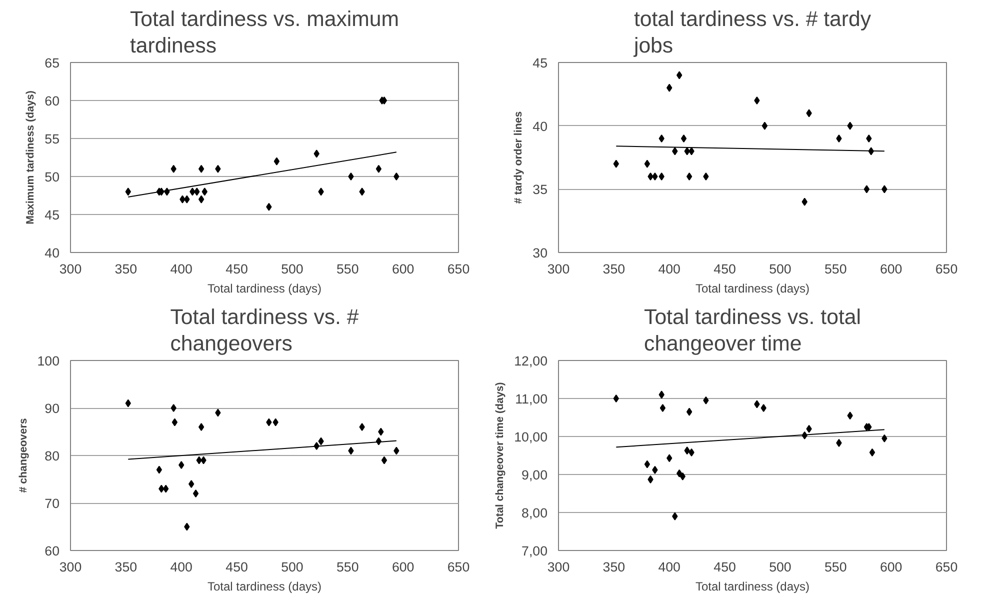  Describe the element at coordinates (52, 408) in the screenshot. I see `y-tick-label: 90` at that location.